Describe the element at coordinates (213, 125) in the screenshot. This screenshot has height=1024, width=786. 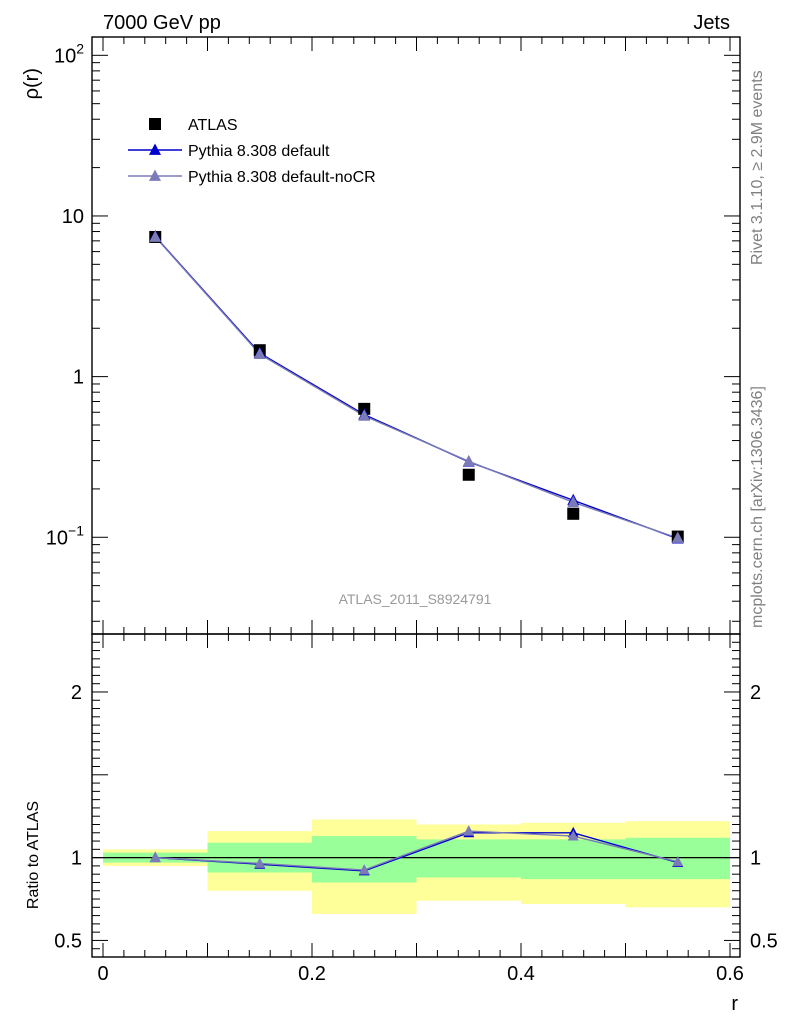
I see `legend-label-0: ATLAS` at that location.